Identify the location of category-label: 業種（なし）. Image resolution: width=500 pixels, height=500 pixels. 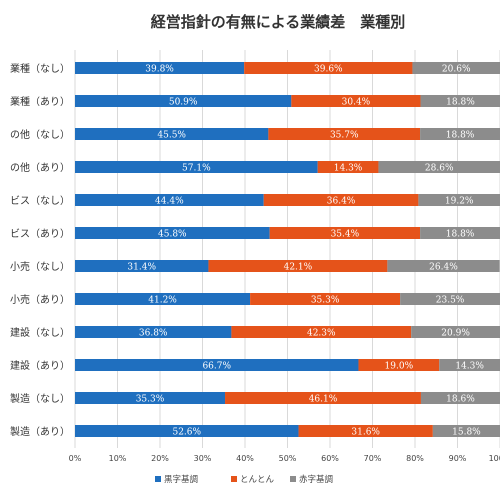
(40, 68).